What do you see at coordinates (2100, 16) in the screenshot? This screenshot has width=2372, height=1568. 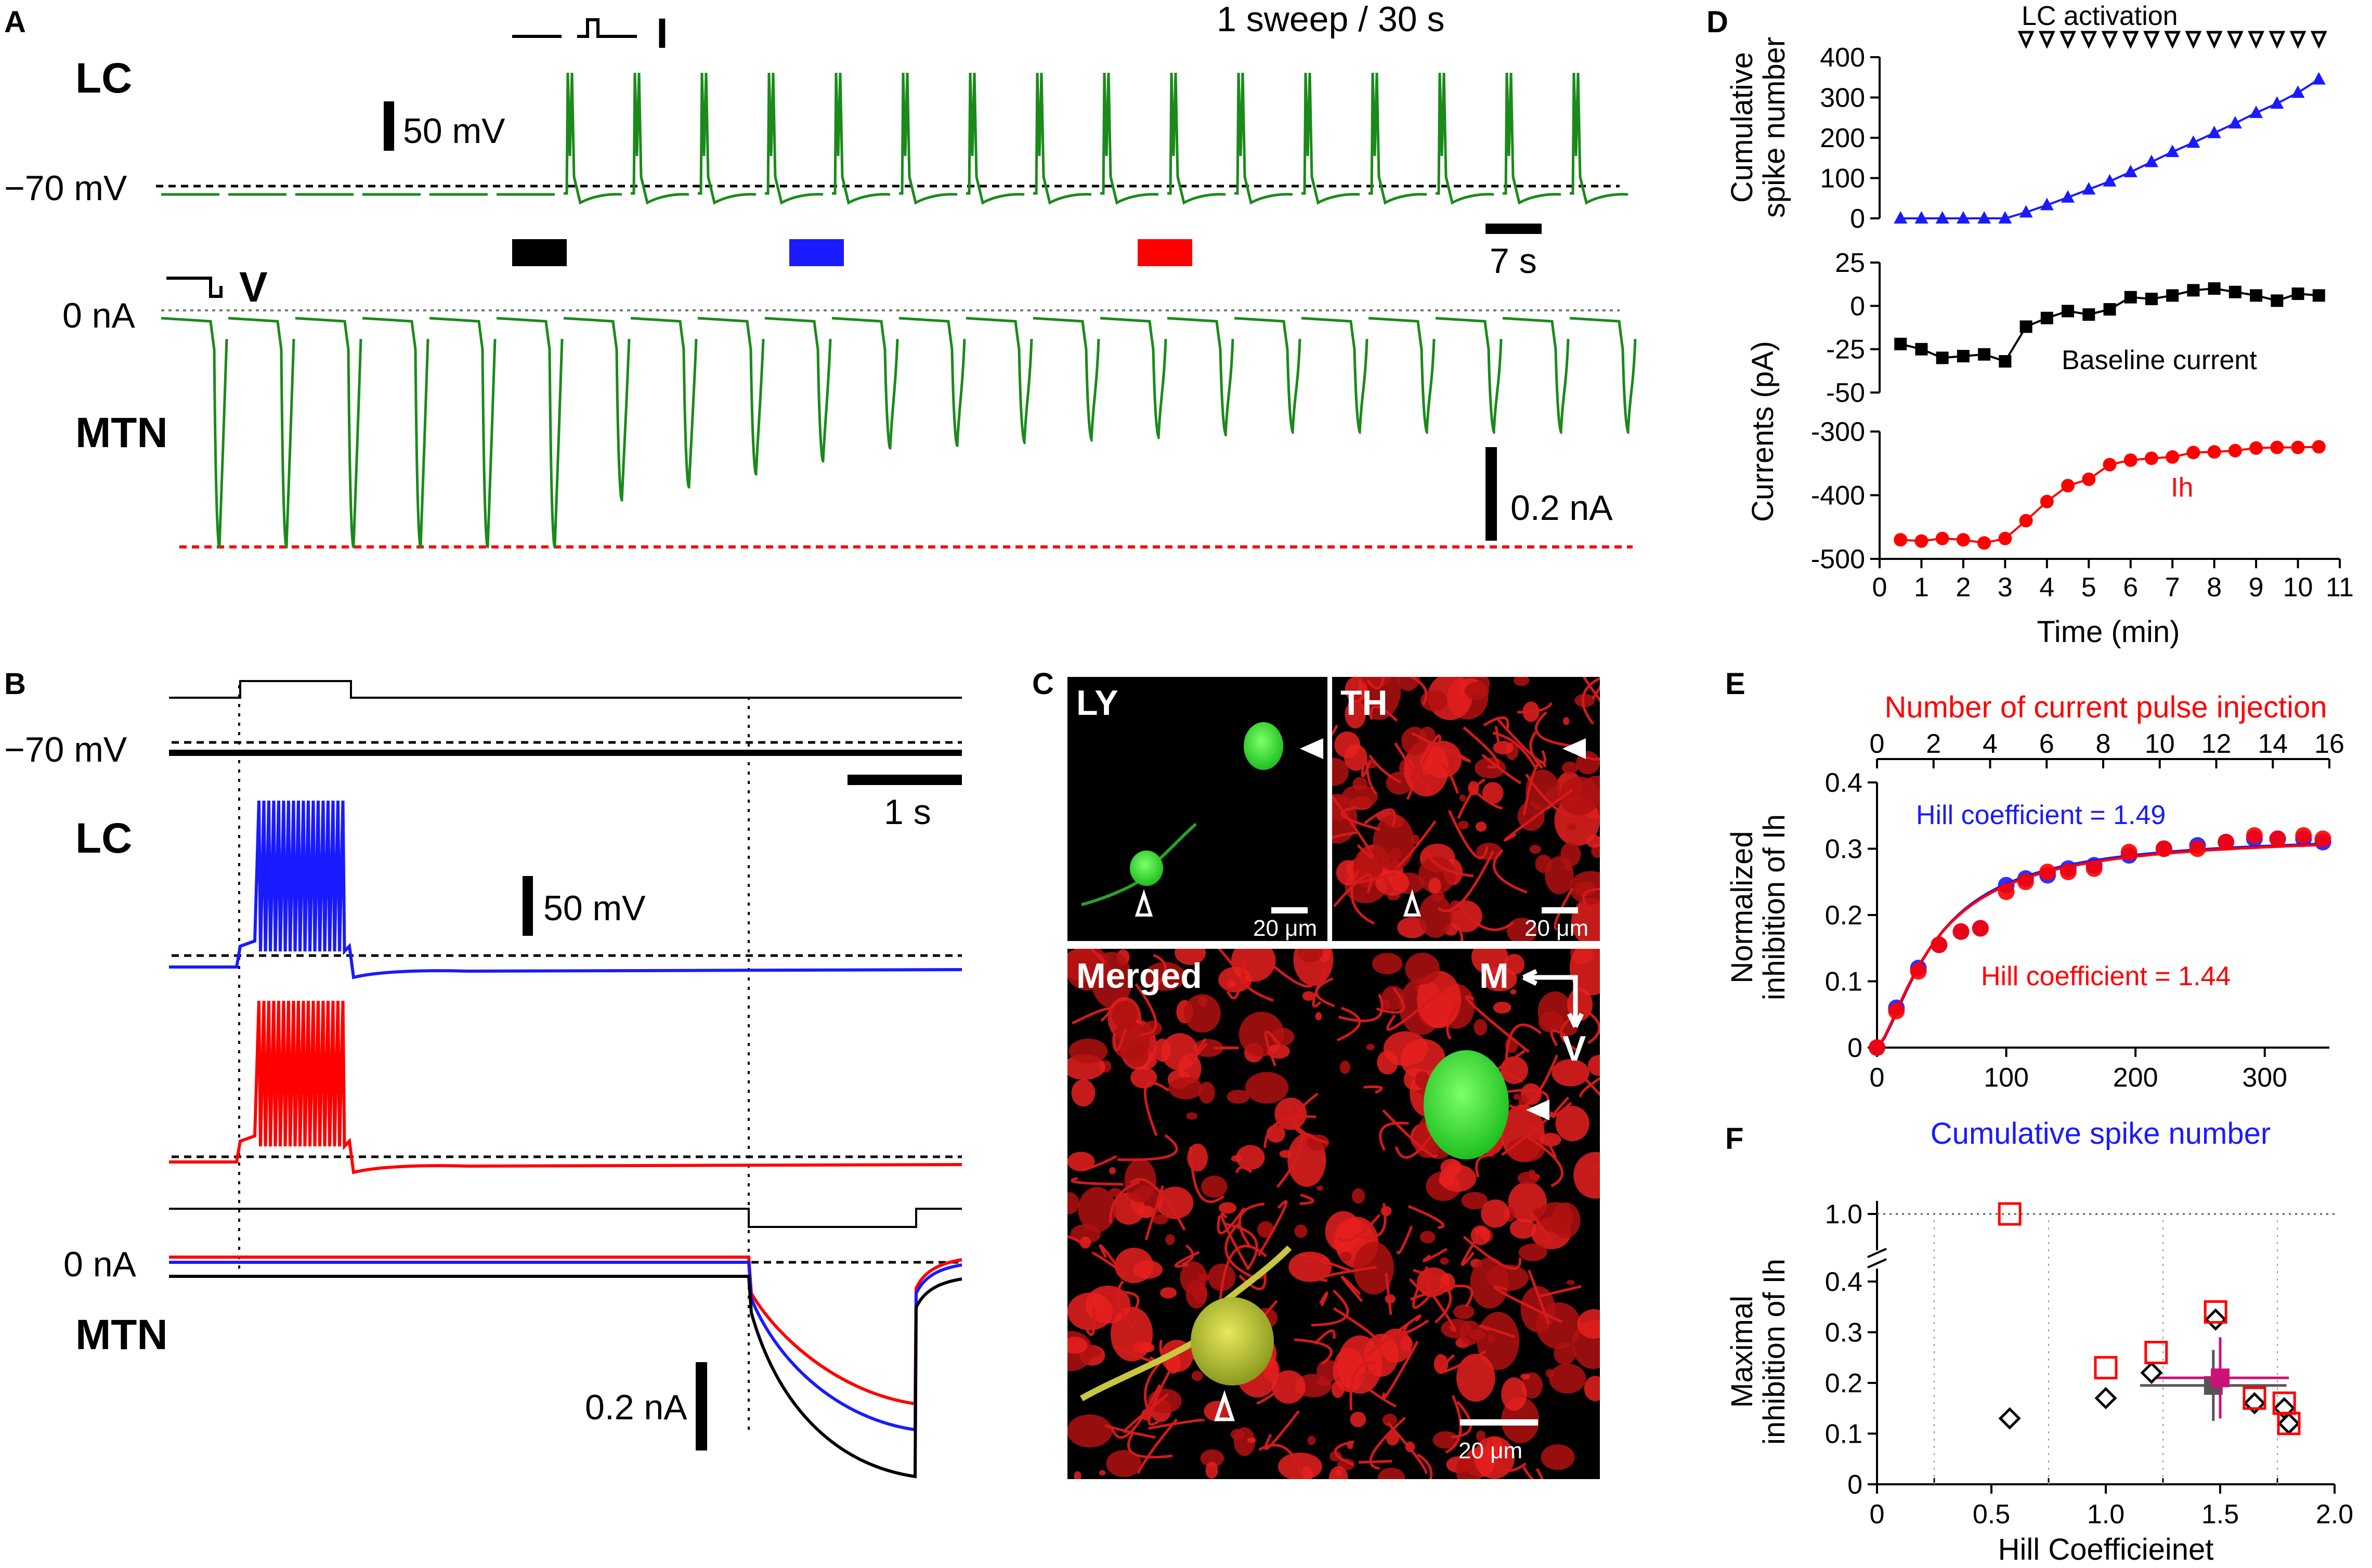 I see `lc-activation-label: LC activation` at bounding box center [2100, 16].